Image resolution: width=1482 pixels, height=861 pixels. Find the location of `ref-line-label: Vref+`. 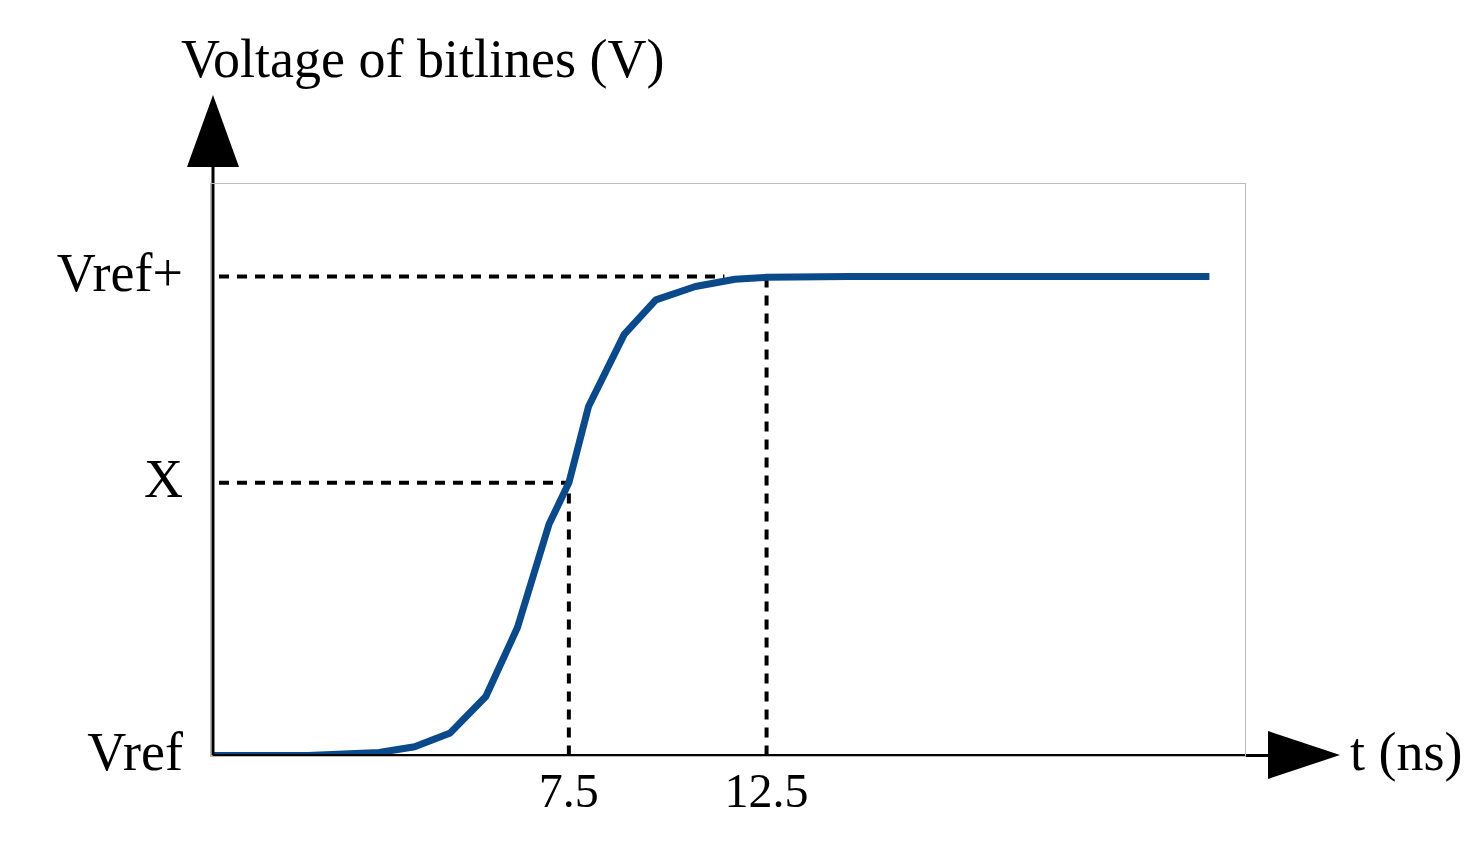

ref-line-label: Vref+ is located at coordinates (119, 272).